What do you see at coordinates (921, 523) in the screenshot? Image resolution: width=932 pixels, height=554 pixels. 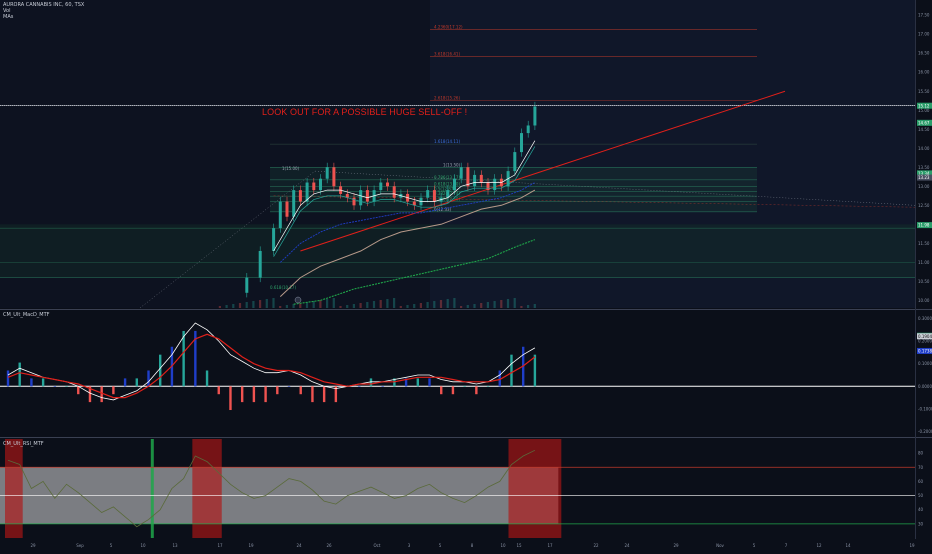 I see `rsi-tick-label: 30` at bounding box center [921, 523].